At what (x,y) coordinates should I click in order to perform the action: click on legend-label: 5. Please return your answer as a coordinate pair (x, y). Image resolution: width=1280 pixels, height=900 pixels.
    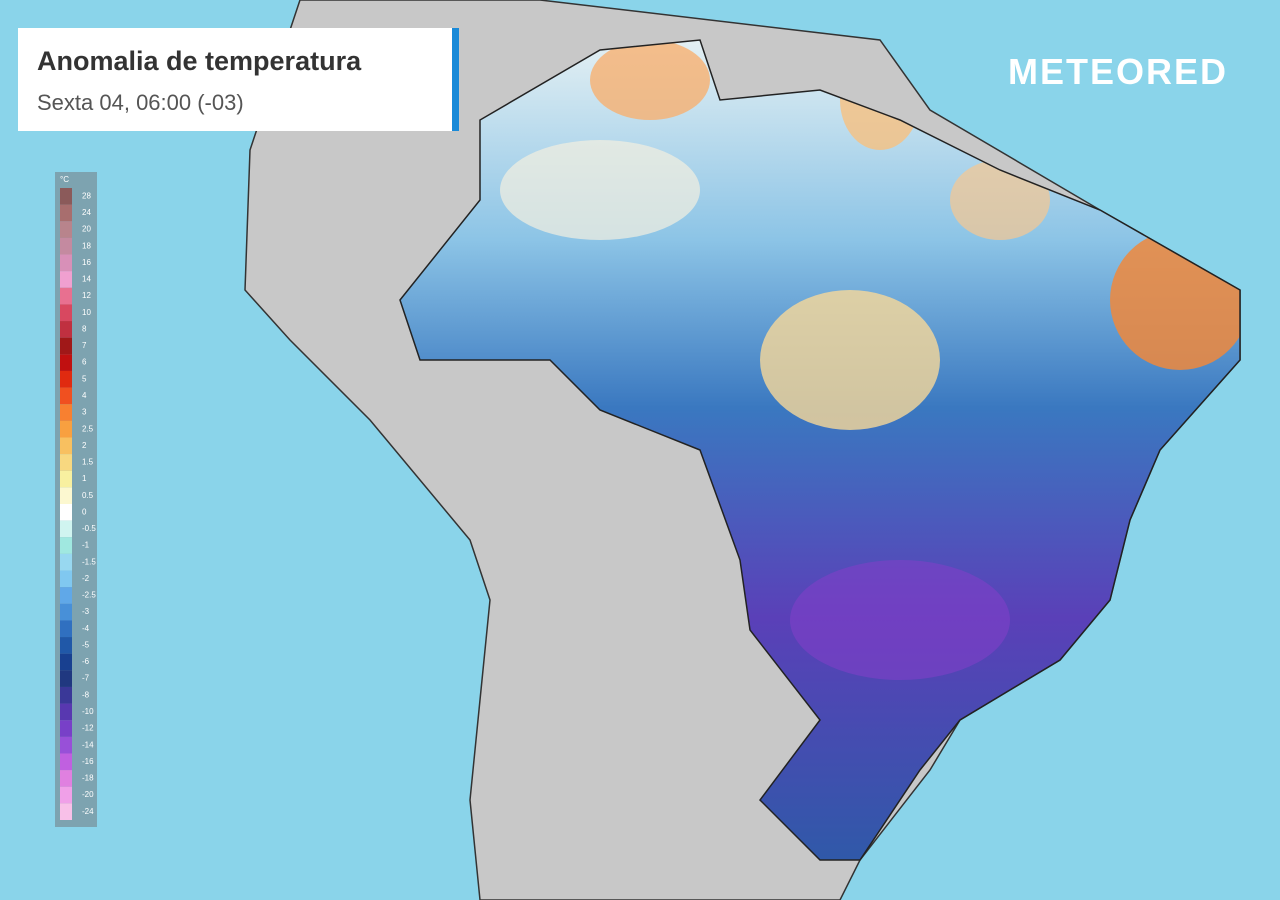
    Looking at the image, I should click on (84, 378).